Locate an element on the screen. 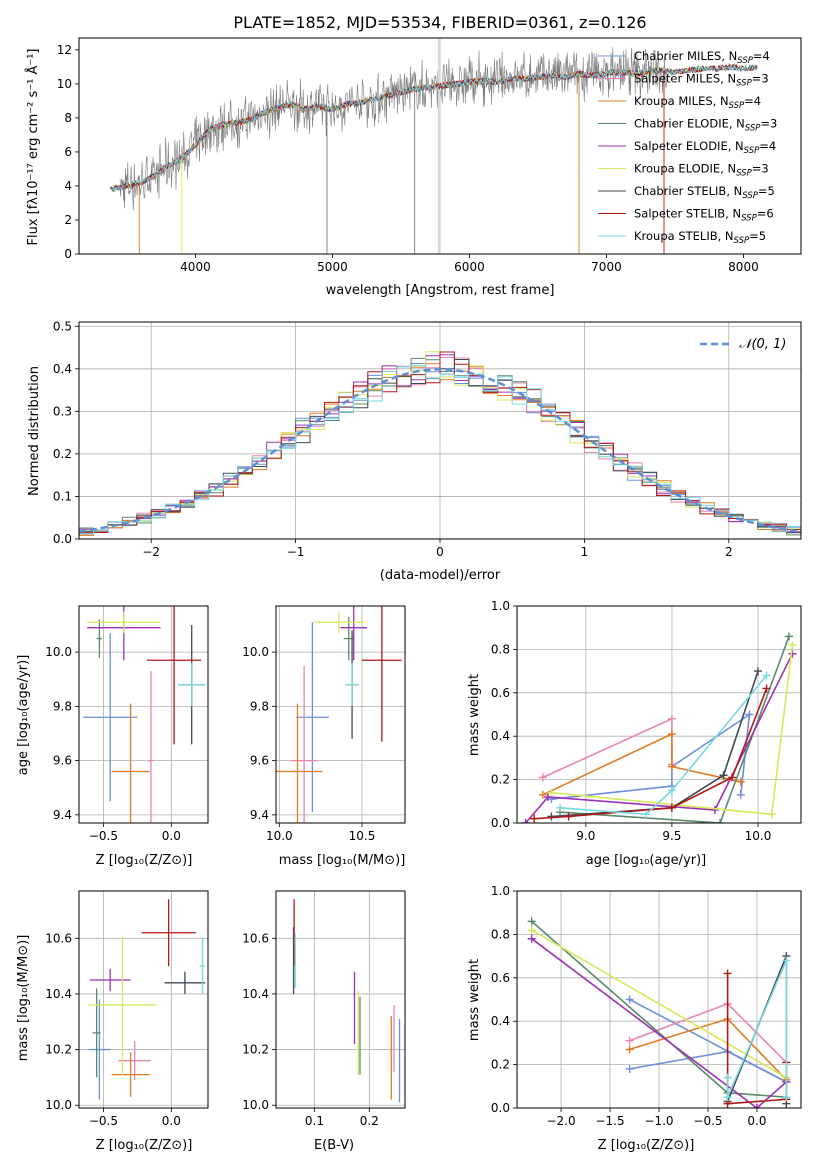  age-vs-mass-ytick-label: 10.0 is located at coordinates (255, 652).